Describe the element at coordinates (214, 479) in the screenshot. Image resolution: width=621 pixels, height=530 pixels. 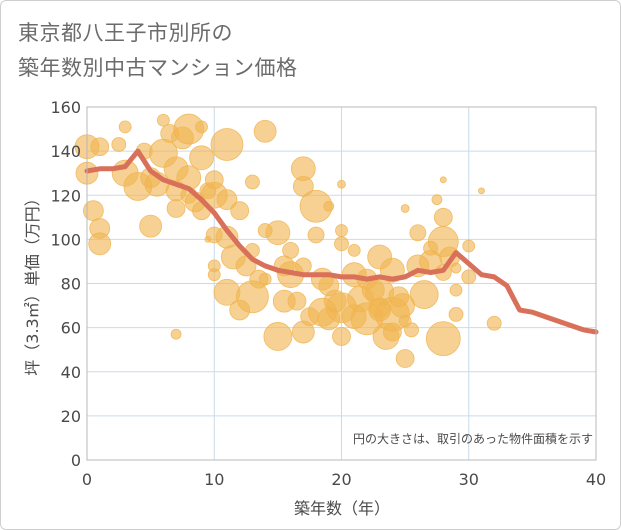
I see `x-tick-label: 10` at that location.